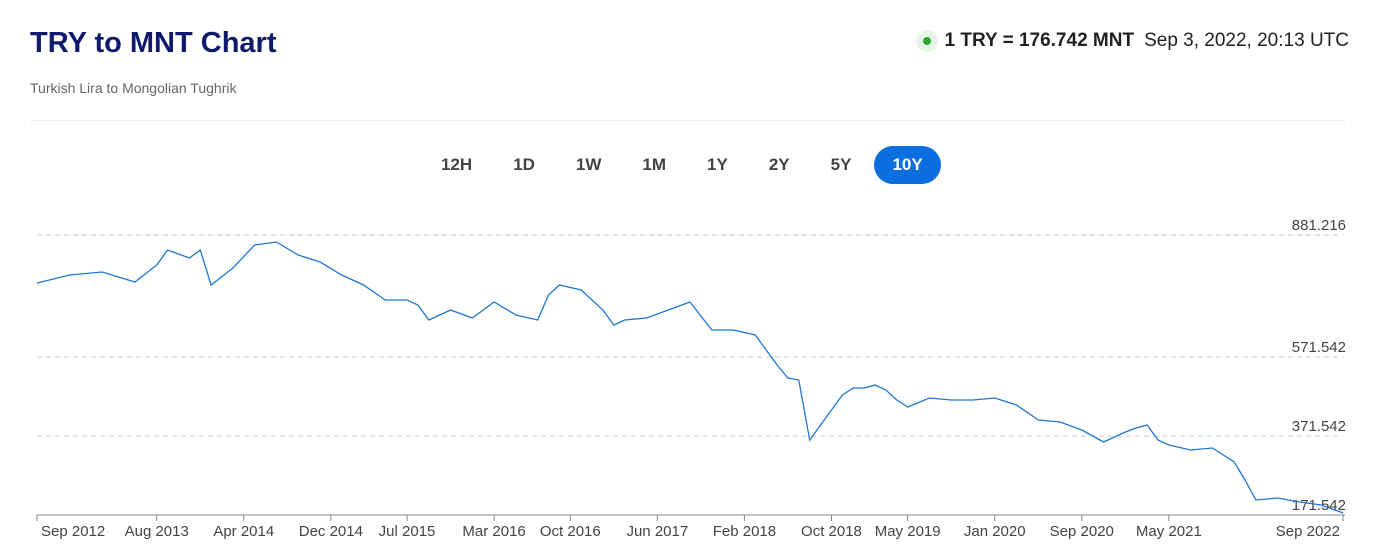  I want to click on title: TRY to MNT Chart, so click(153, 43).